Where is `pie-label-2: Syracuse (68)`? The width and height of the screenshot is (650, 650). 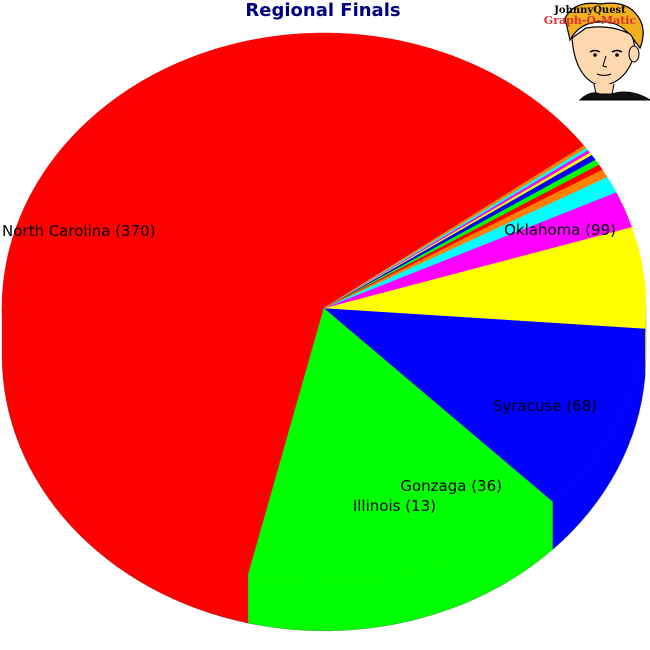 pie-label-2: Syracuse (68) is located at coordinates (545, 406).